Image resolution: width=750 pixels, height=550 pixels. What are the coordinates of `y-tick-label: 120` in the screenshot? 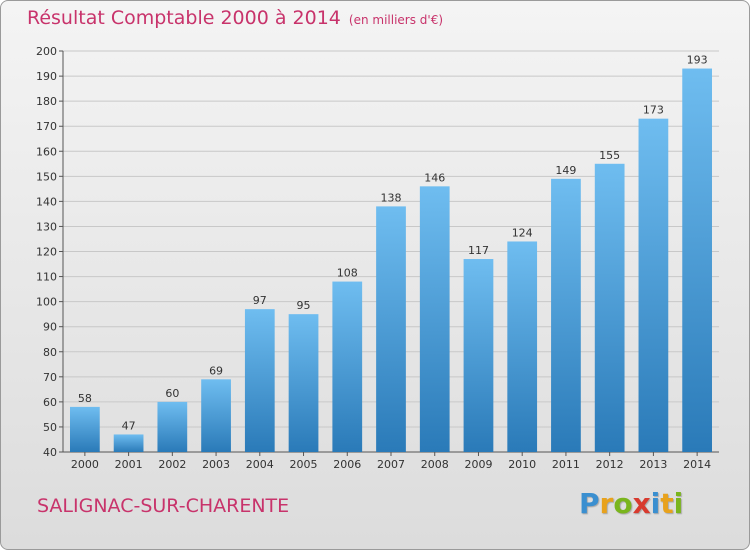 It's located at (46, 252).